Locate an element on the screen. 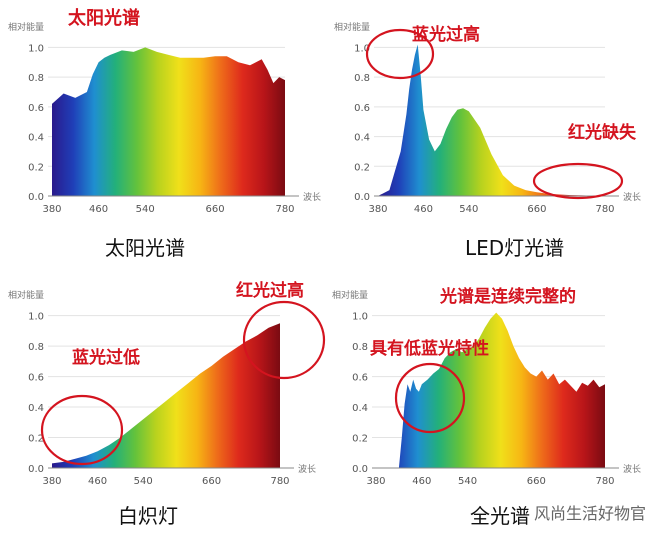  chart-title: 太阳光谱 is located at coordinates (104, 18).